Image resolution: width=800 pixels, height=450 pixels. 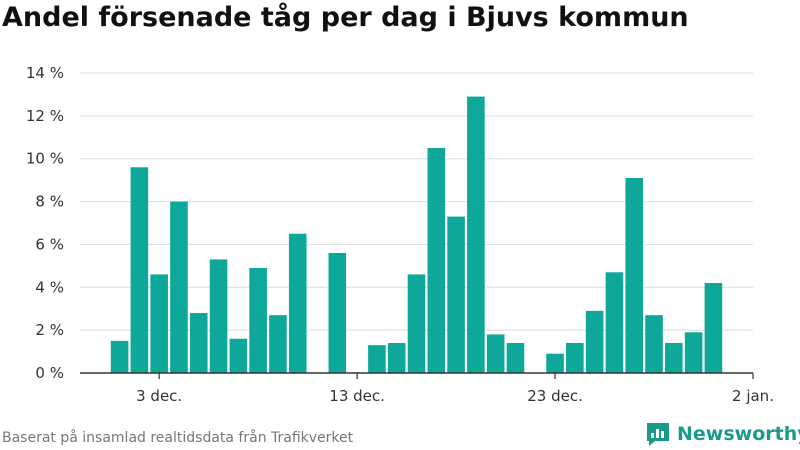 I want to click on newsworthy-logo-icon, so click(x=658, y=434).